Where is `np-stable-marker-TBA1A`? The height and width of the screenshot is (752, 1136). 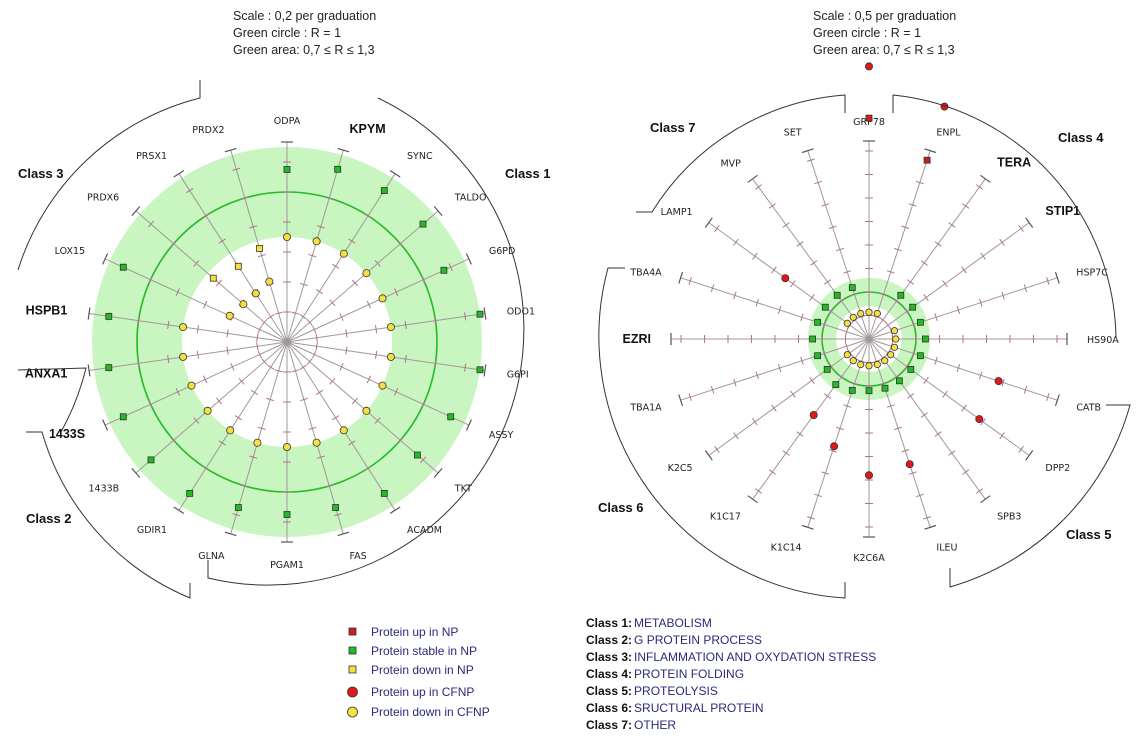 np-stable-marker-TBA1A is located at coordinates (817, 356).